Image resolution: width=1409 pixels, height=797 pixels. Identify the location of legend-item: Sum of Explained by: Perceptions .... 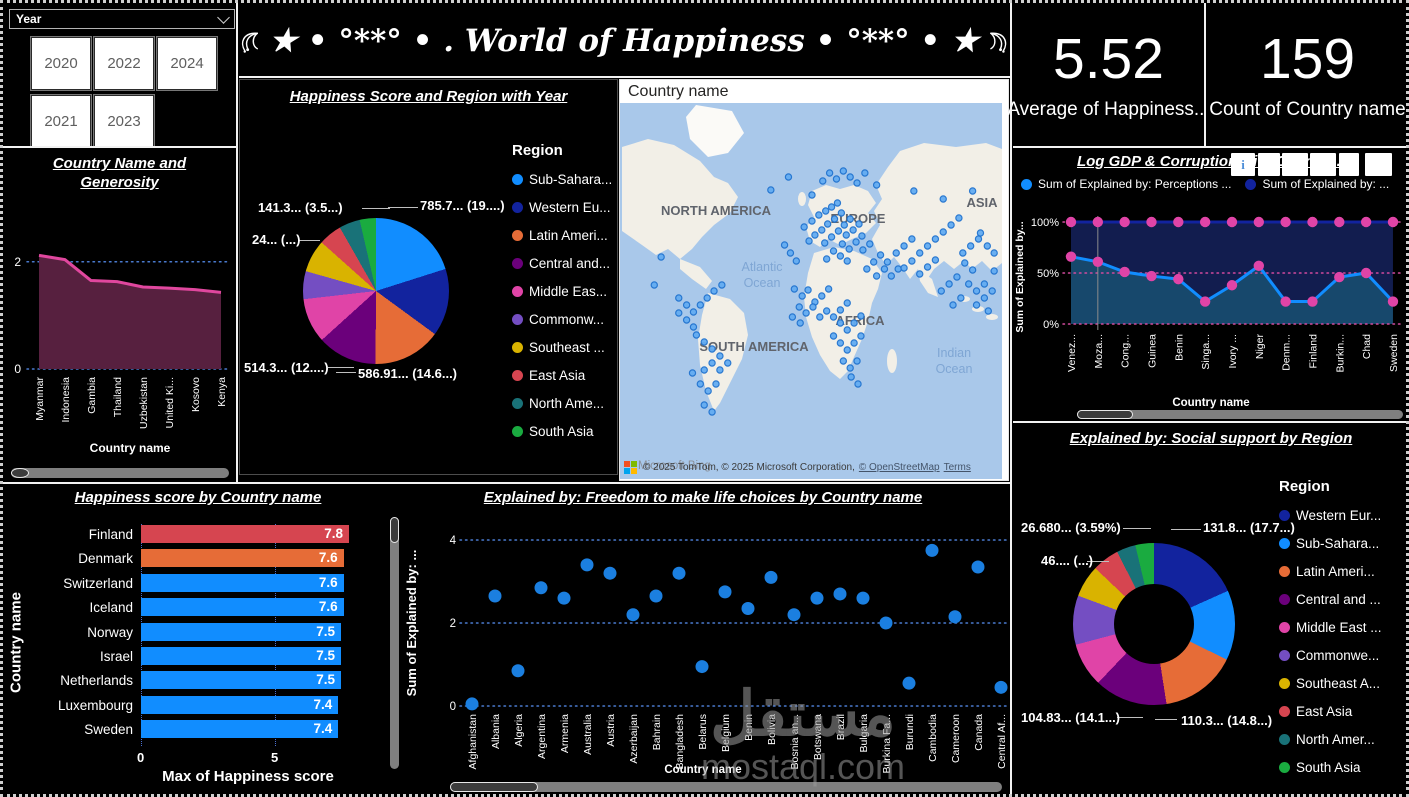
(1126, 184).